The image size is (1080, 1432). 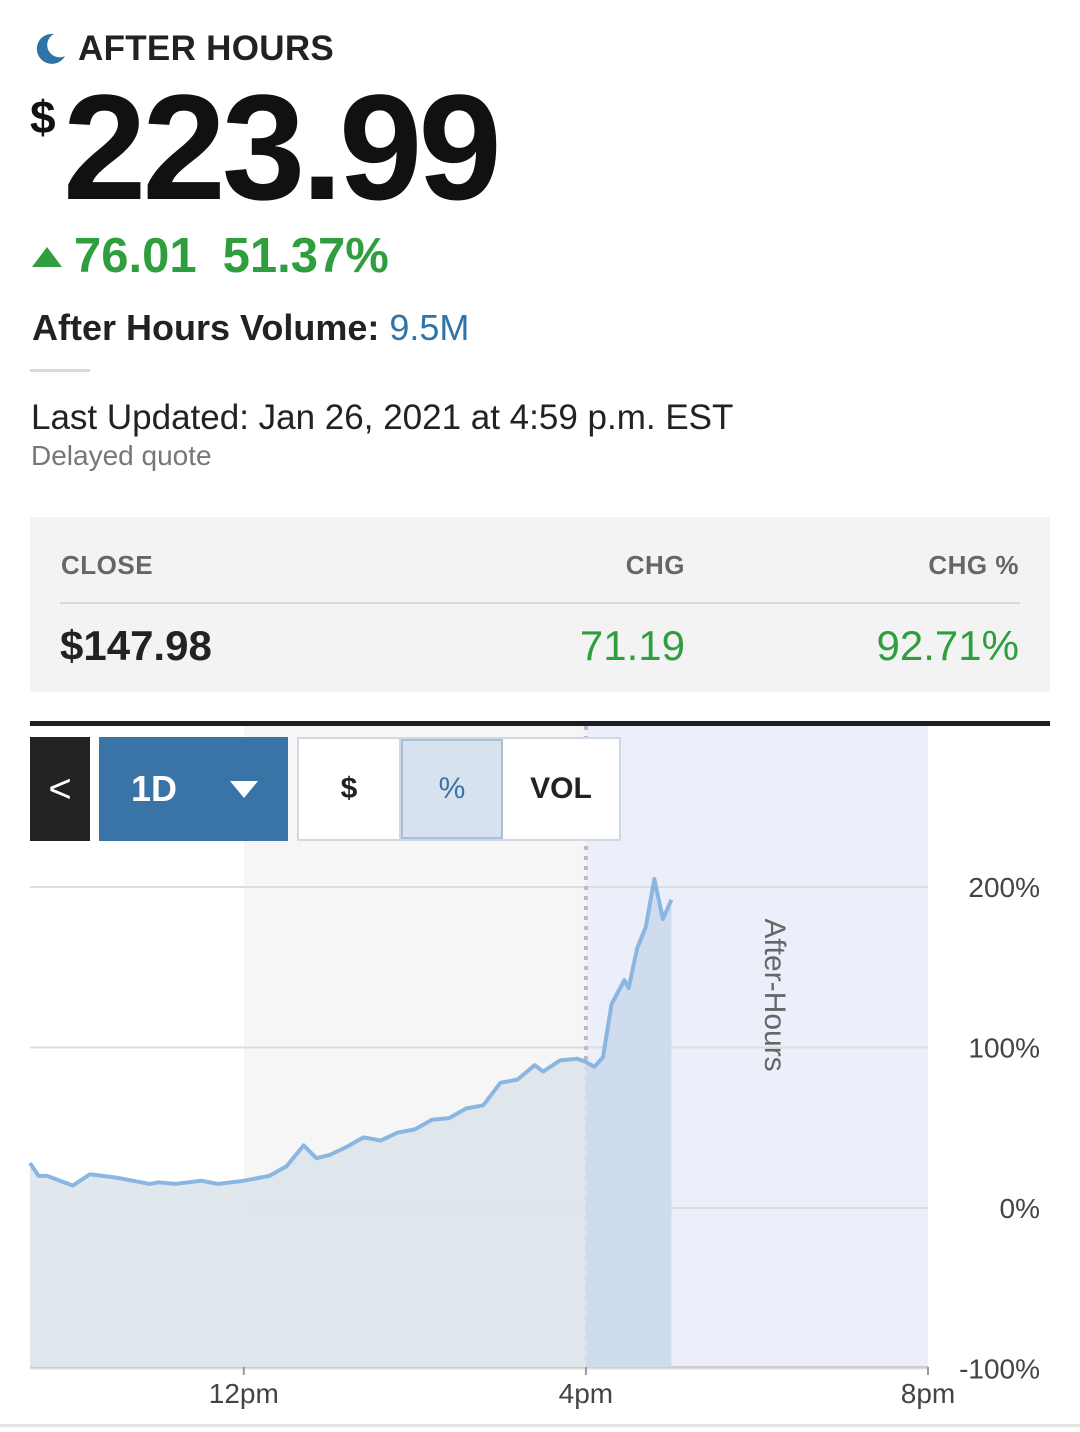 I want to click on chg-percent-value: 92.71%, so click(x=947, y=645).